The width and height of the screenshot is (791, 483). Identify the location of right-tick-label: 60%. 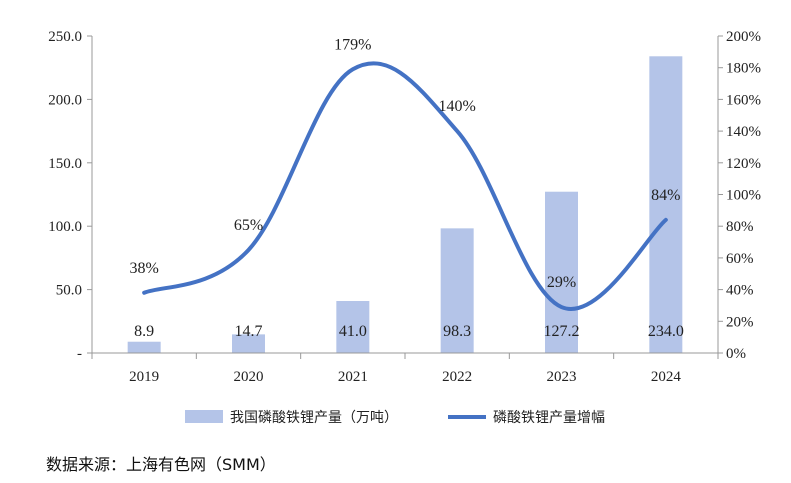
(740, 259).